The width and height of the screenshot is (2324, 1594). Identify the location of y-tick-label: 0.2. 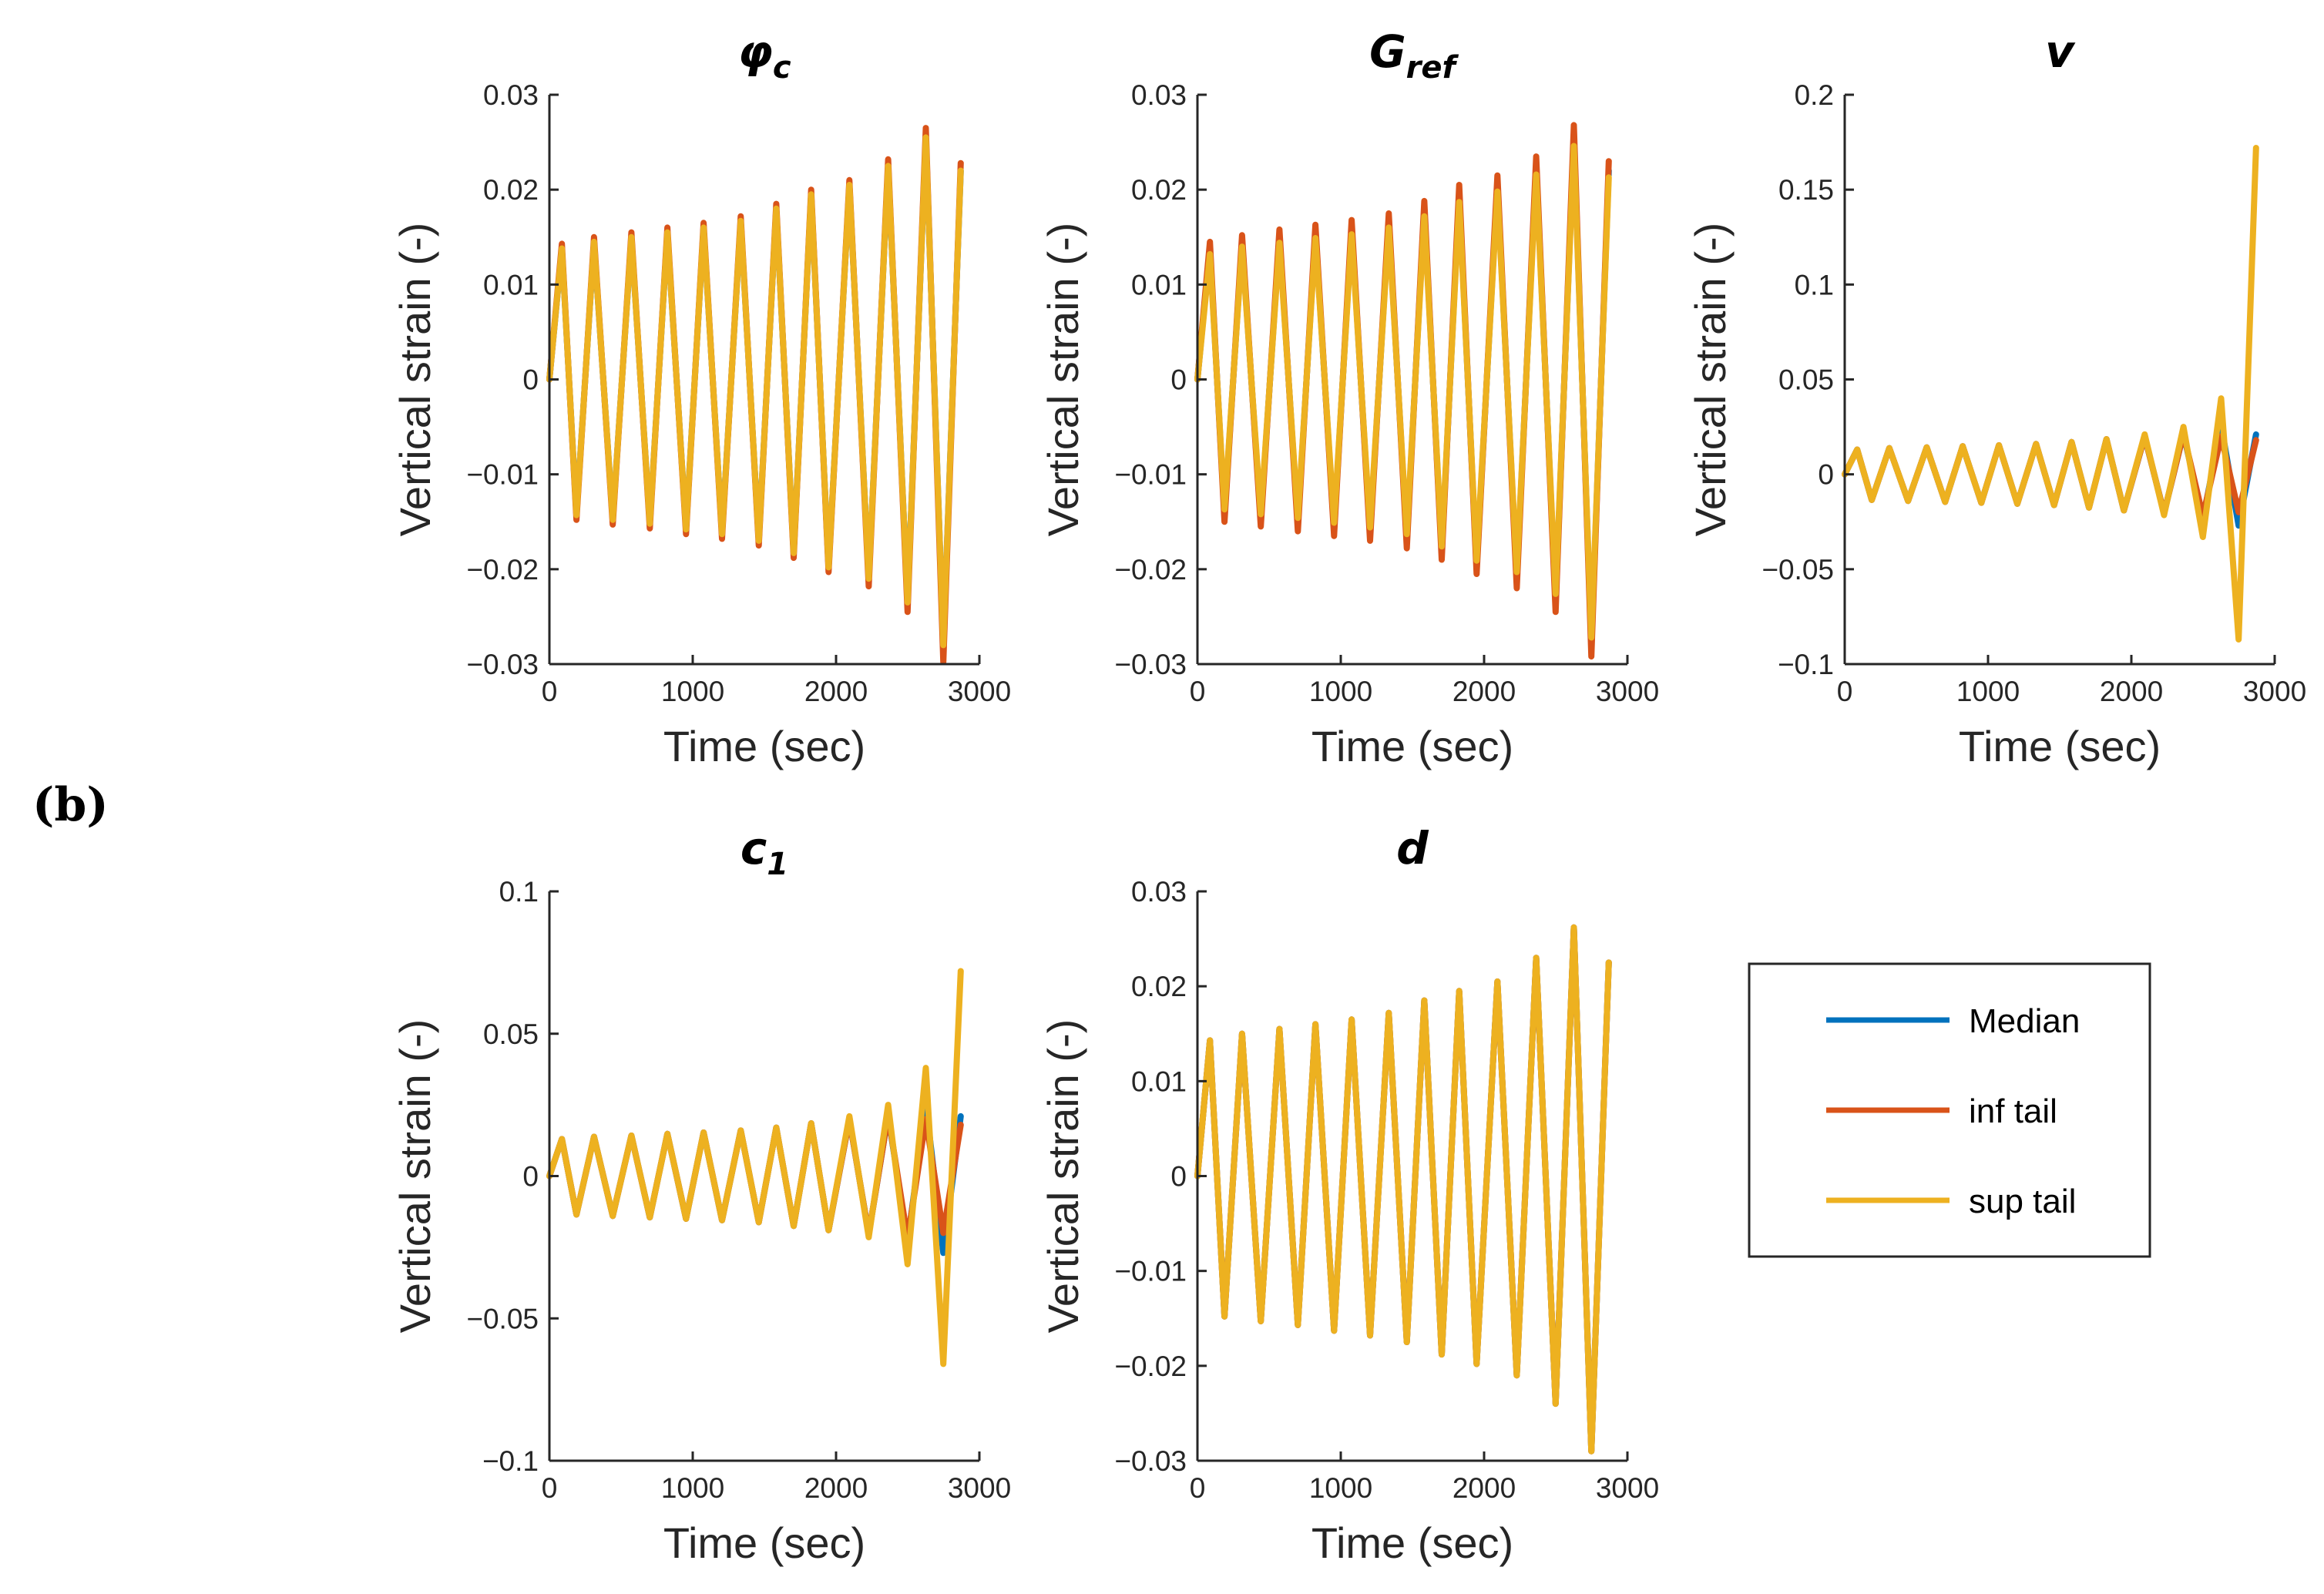
(1814, 95).